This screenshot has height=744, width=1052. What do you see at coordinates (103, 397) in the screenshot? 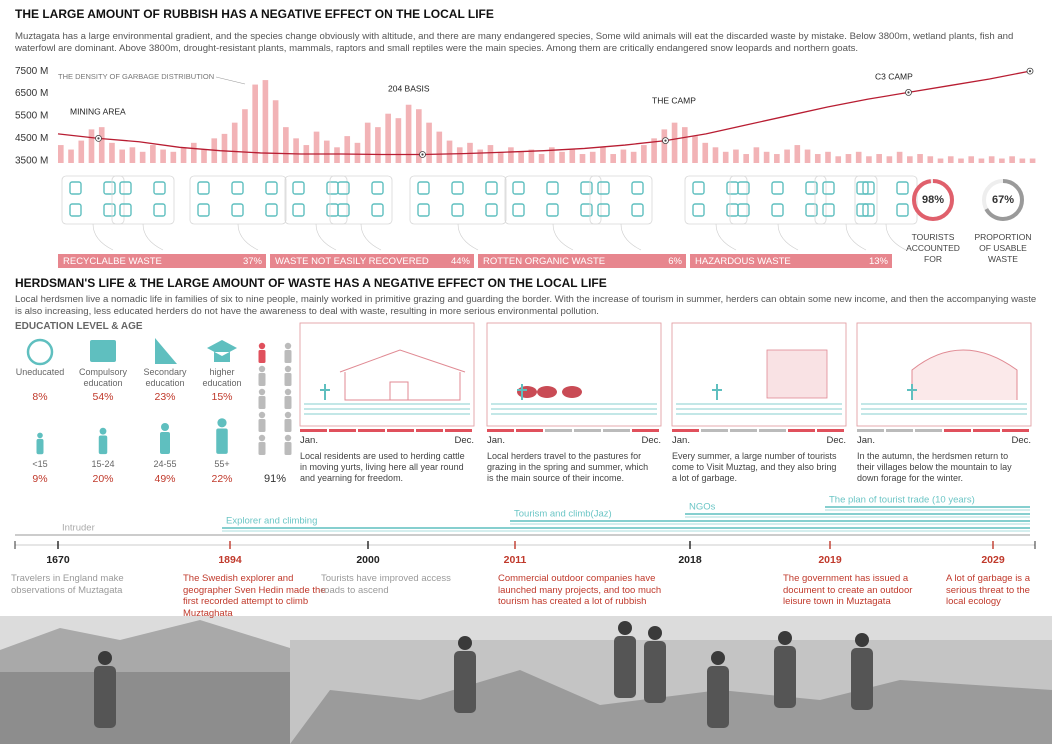
I see `edu-share: 54%` at bounding box center [103, 397].